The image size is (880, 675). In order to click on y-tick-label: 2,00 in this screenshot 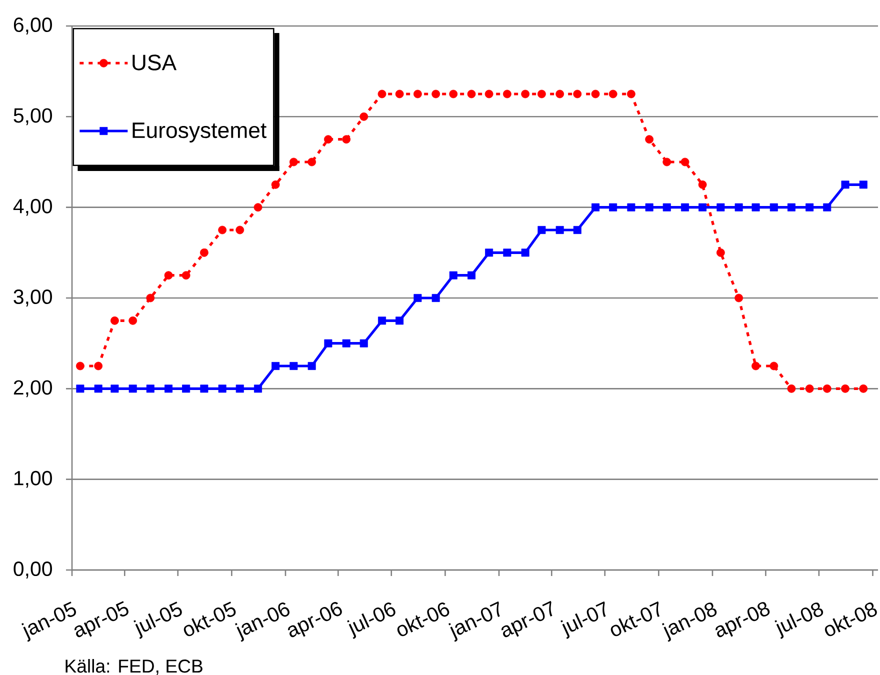, I will do `click(33, 389)`.